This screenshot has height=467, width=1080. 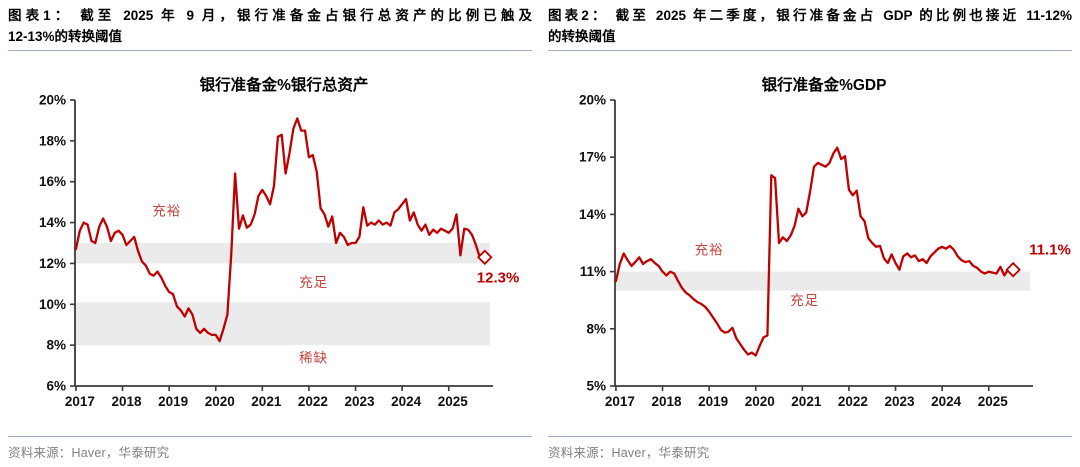 What do you see at coordinates (596, 386) in the screenshot?
I see `y-tick-label: 5%` at bounding box center [596, 386].